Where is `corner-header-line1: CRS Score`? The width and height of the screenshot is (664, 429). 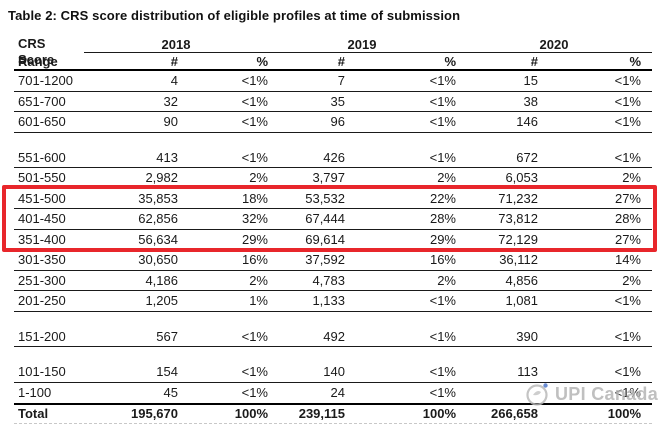
corner-header-line1: CRS Score is located at coordinates (36, 51).